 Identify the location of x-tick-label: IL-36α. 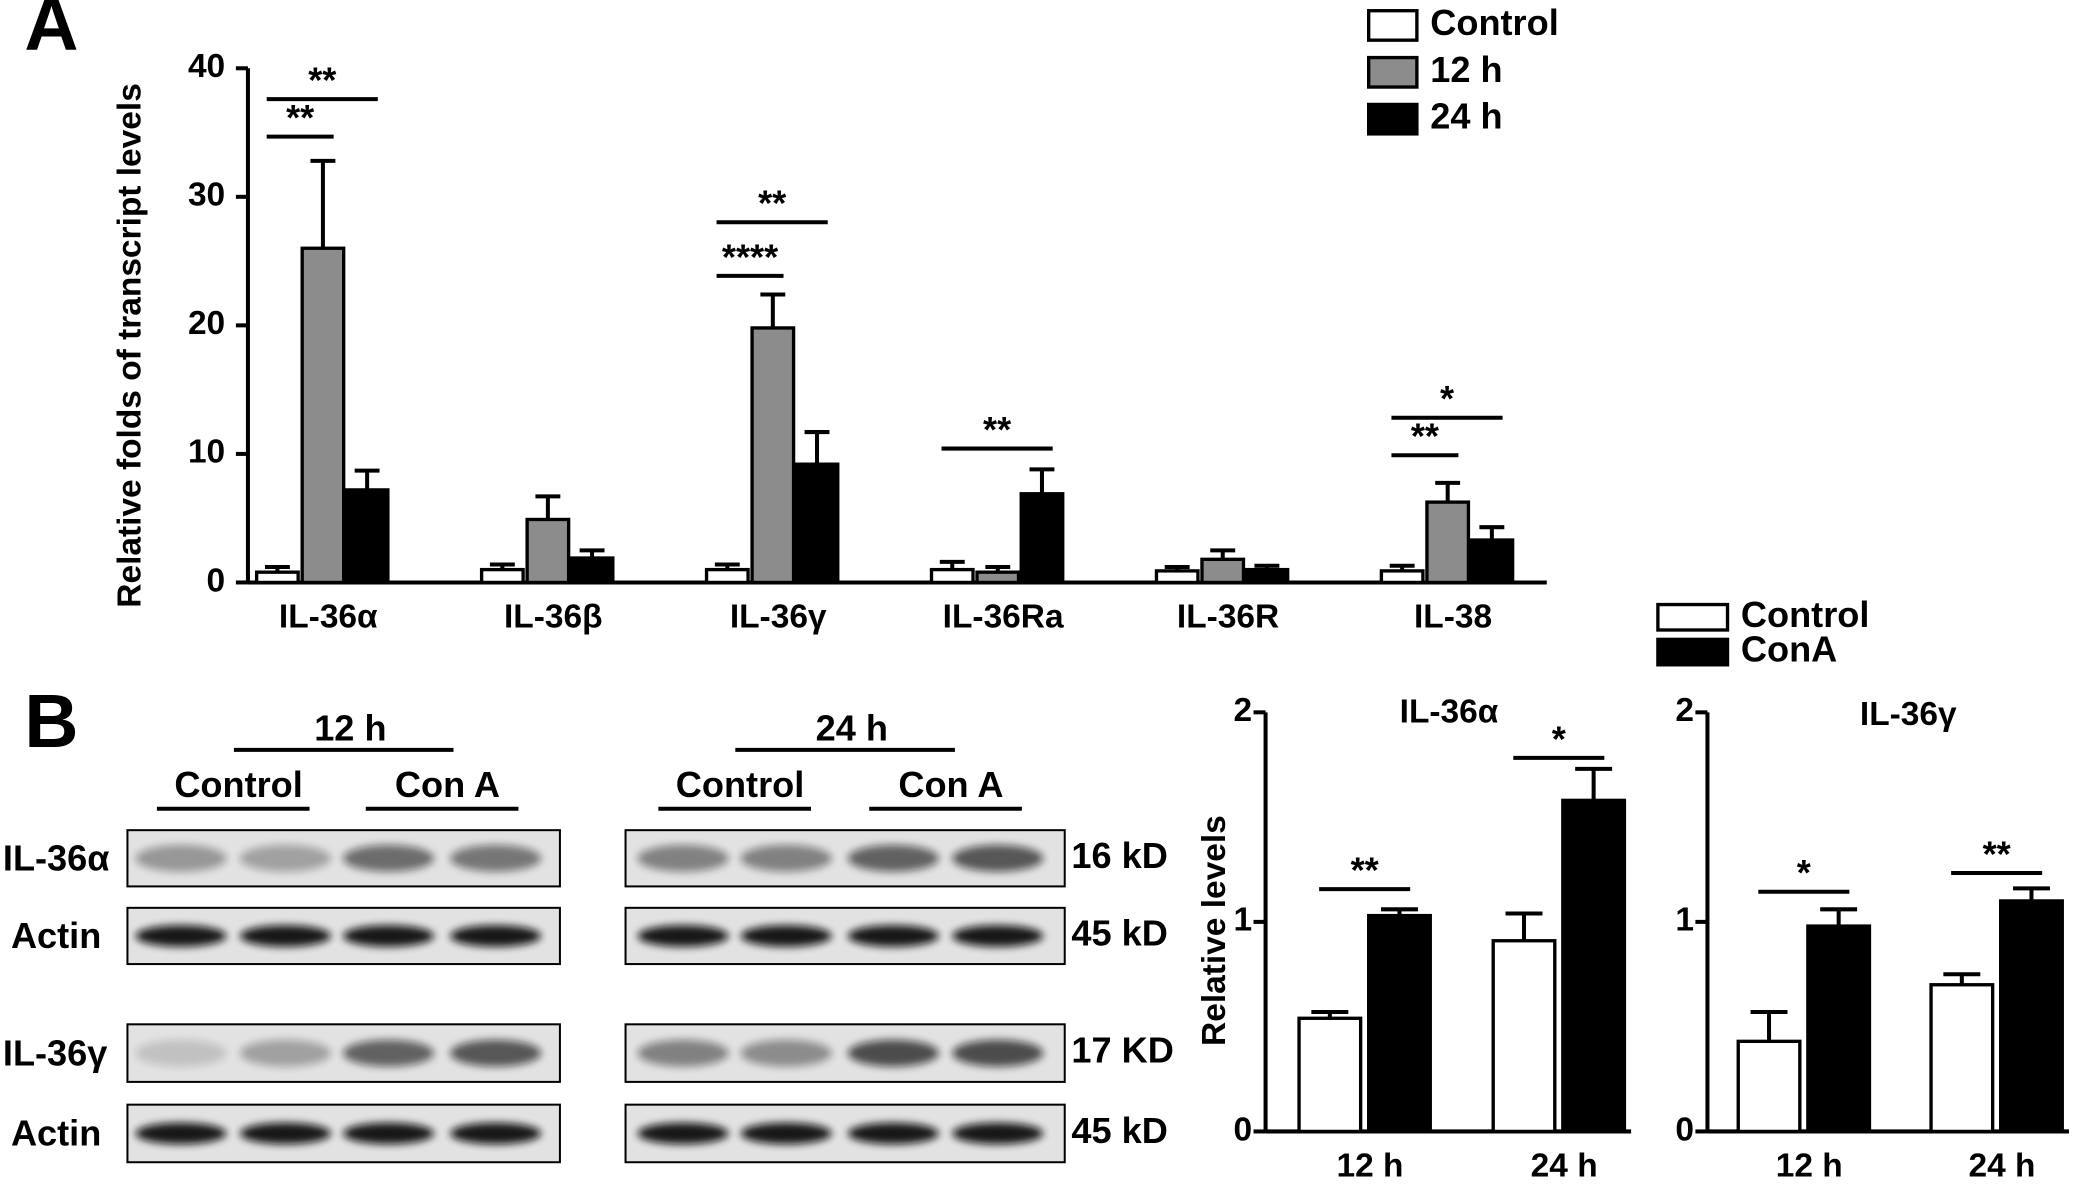
(328, 616).